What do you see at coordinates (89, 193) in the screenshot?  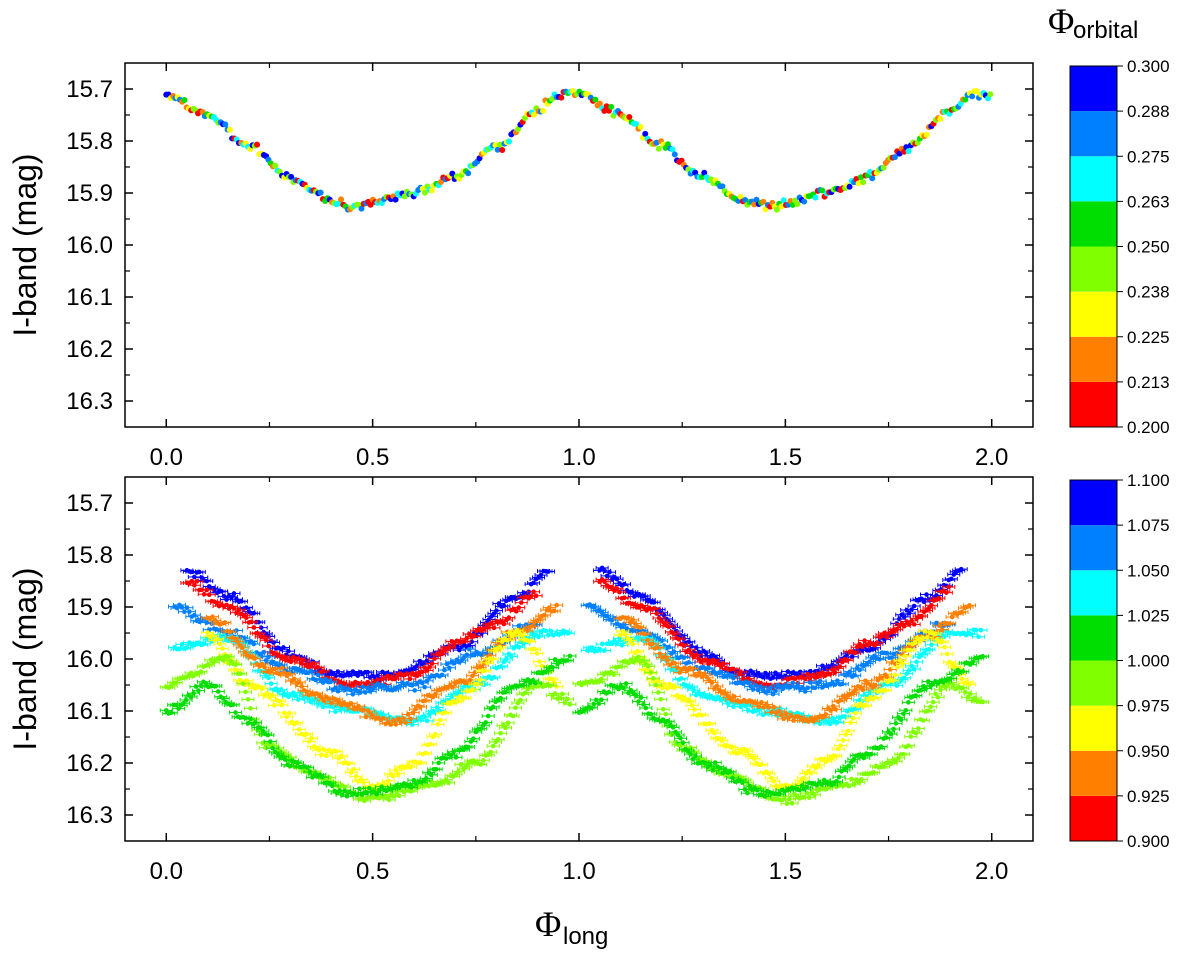 I see `y-tick-label: 15.9` at bounding box center [89, 193].